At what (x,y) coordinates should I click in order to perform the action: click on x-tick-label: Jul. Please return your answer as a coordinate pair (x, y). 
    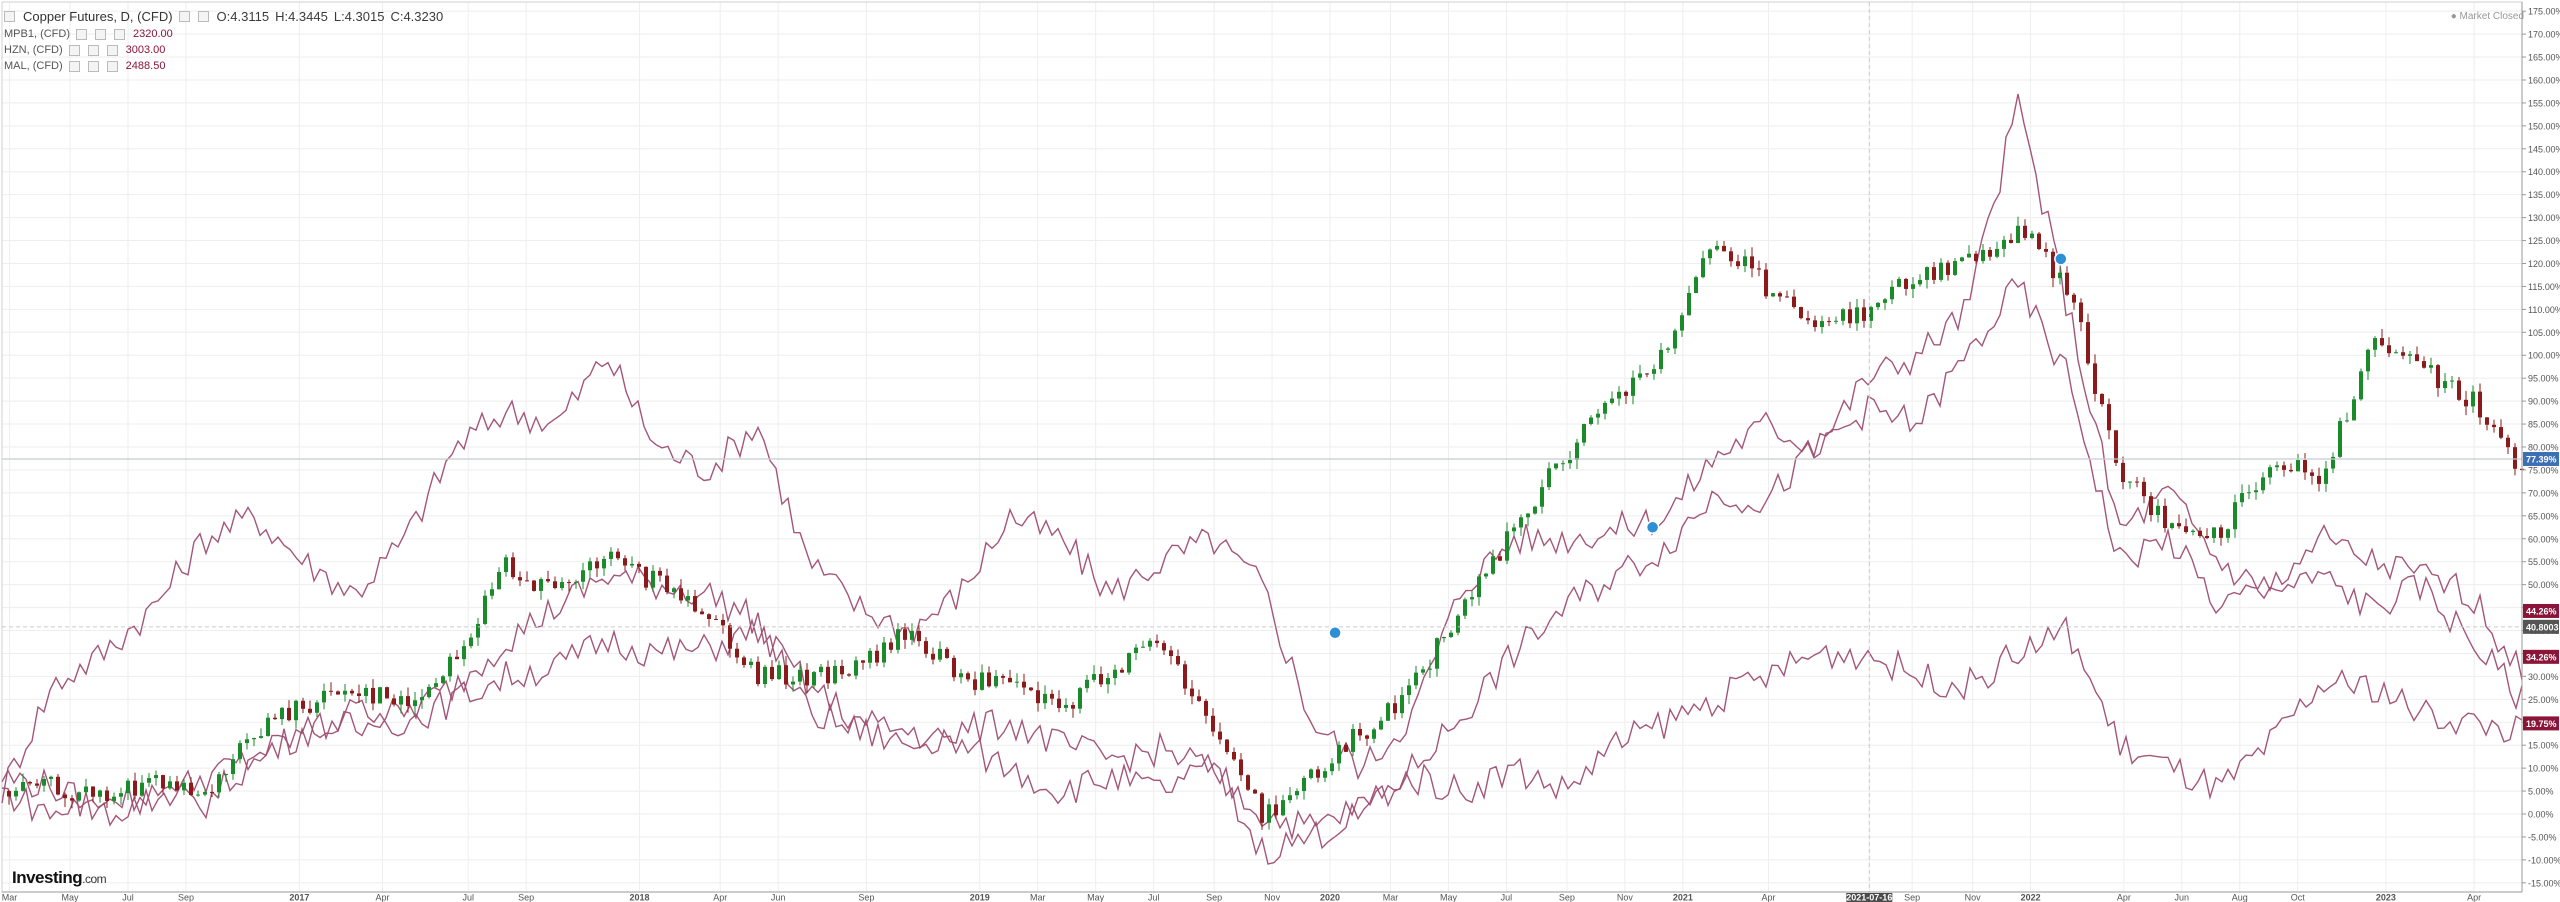
    Looking at the image, I should click on (468, 897).